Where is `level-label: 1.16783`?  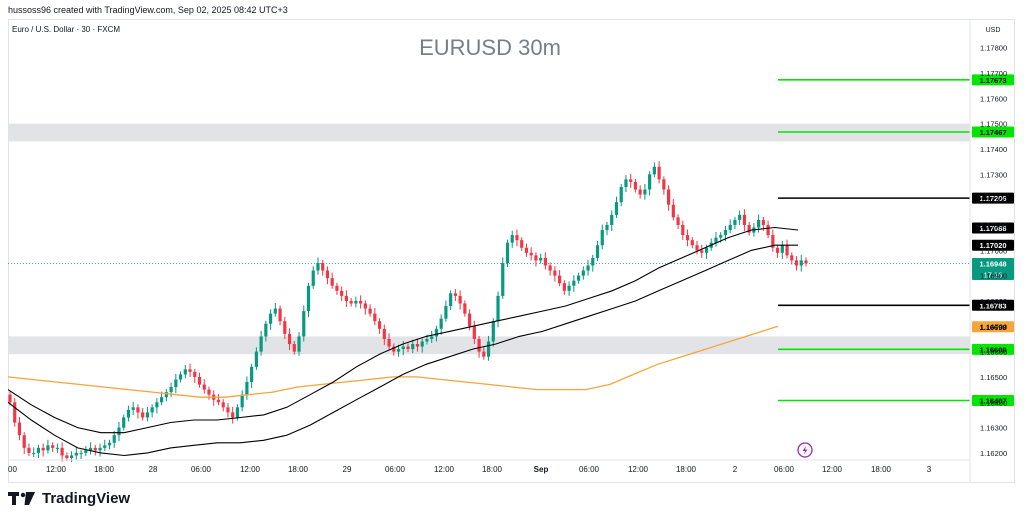
level-label: 1.16783 is located at coordinates (992, 305).